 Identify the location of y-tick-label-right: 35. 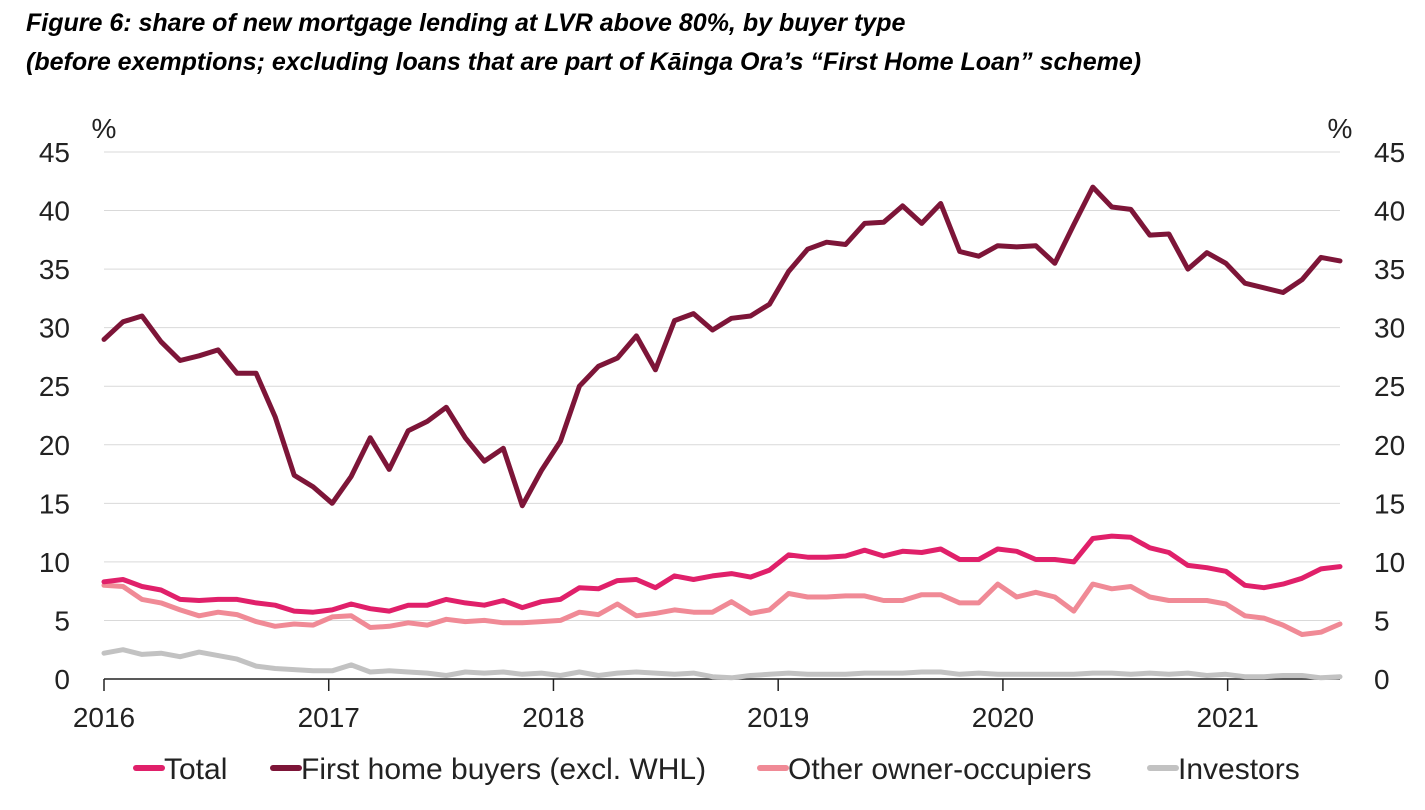
(1389, 269).